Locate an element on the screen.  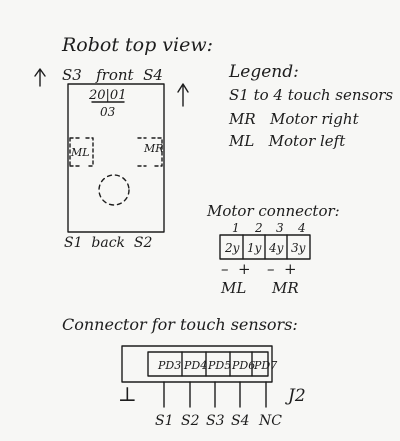
signal-s4: S4 is located at coordinates (240, 421).